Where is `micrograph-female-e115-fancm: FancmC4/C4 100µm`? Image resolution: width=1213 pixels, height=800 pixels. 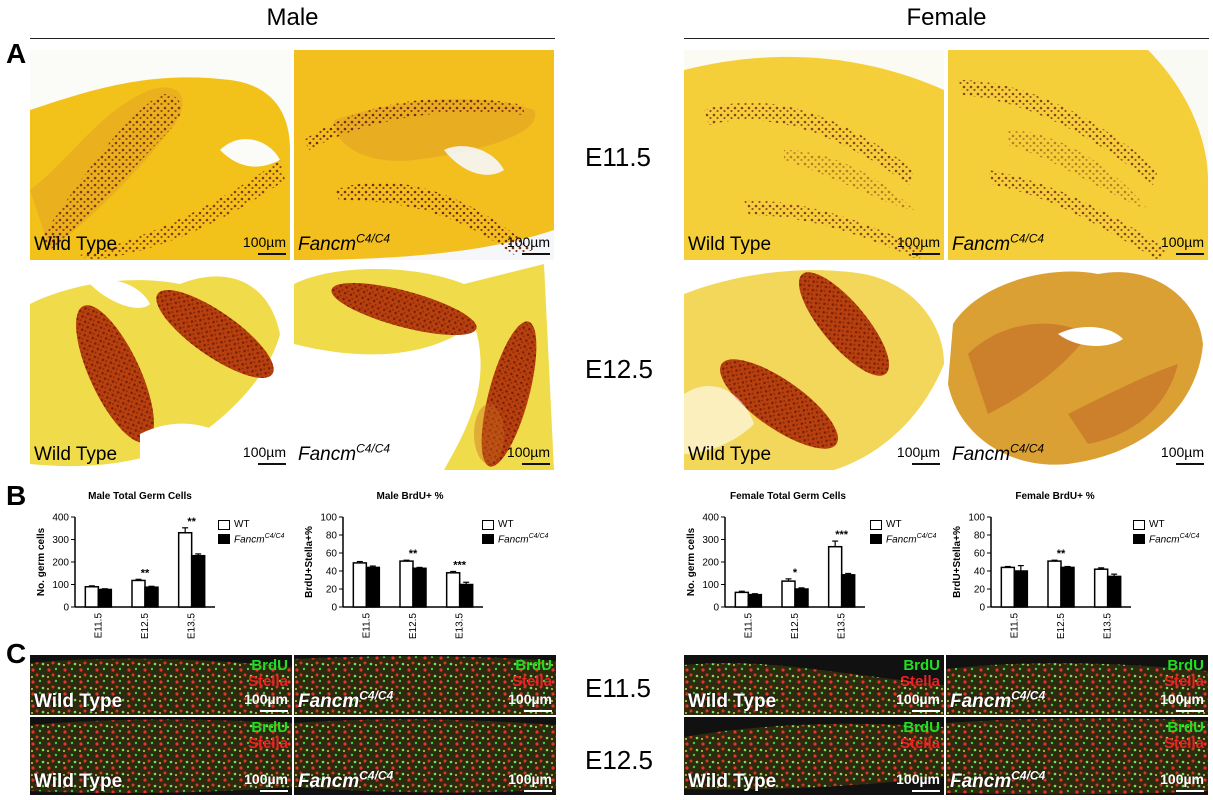
micrograph-female-e115-fancm: FancmC4/C4 100µm is located at coordinates (1078, 155).